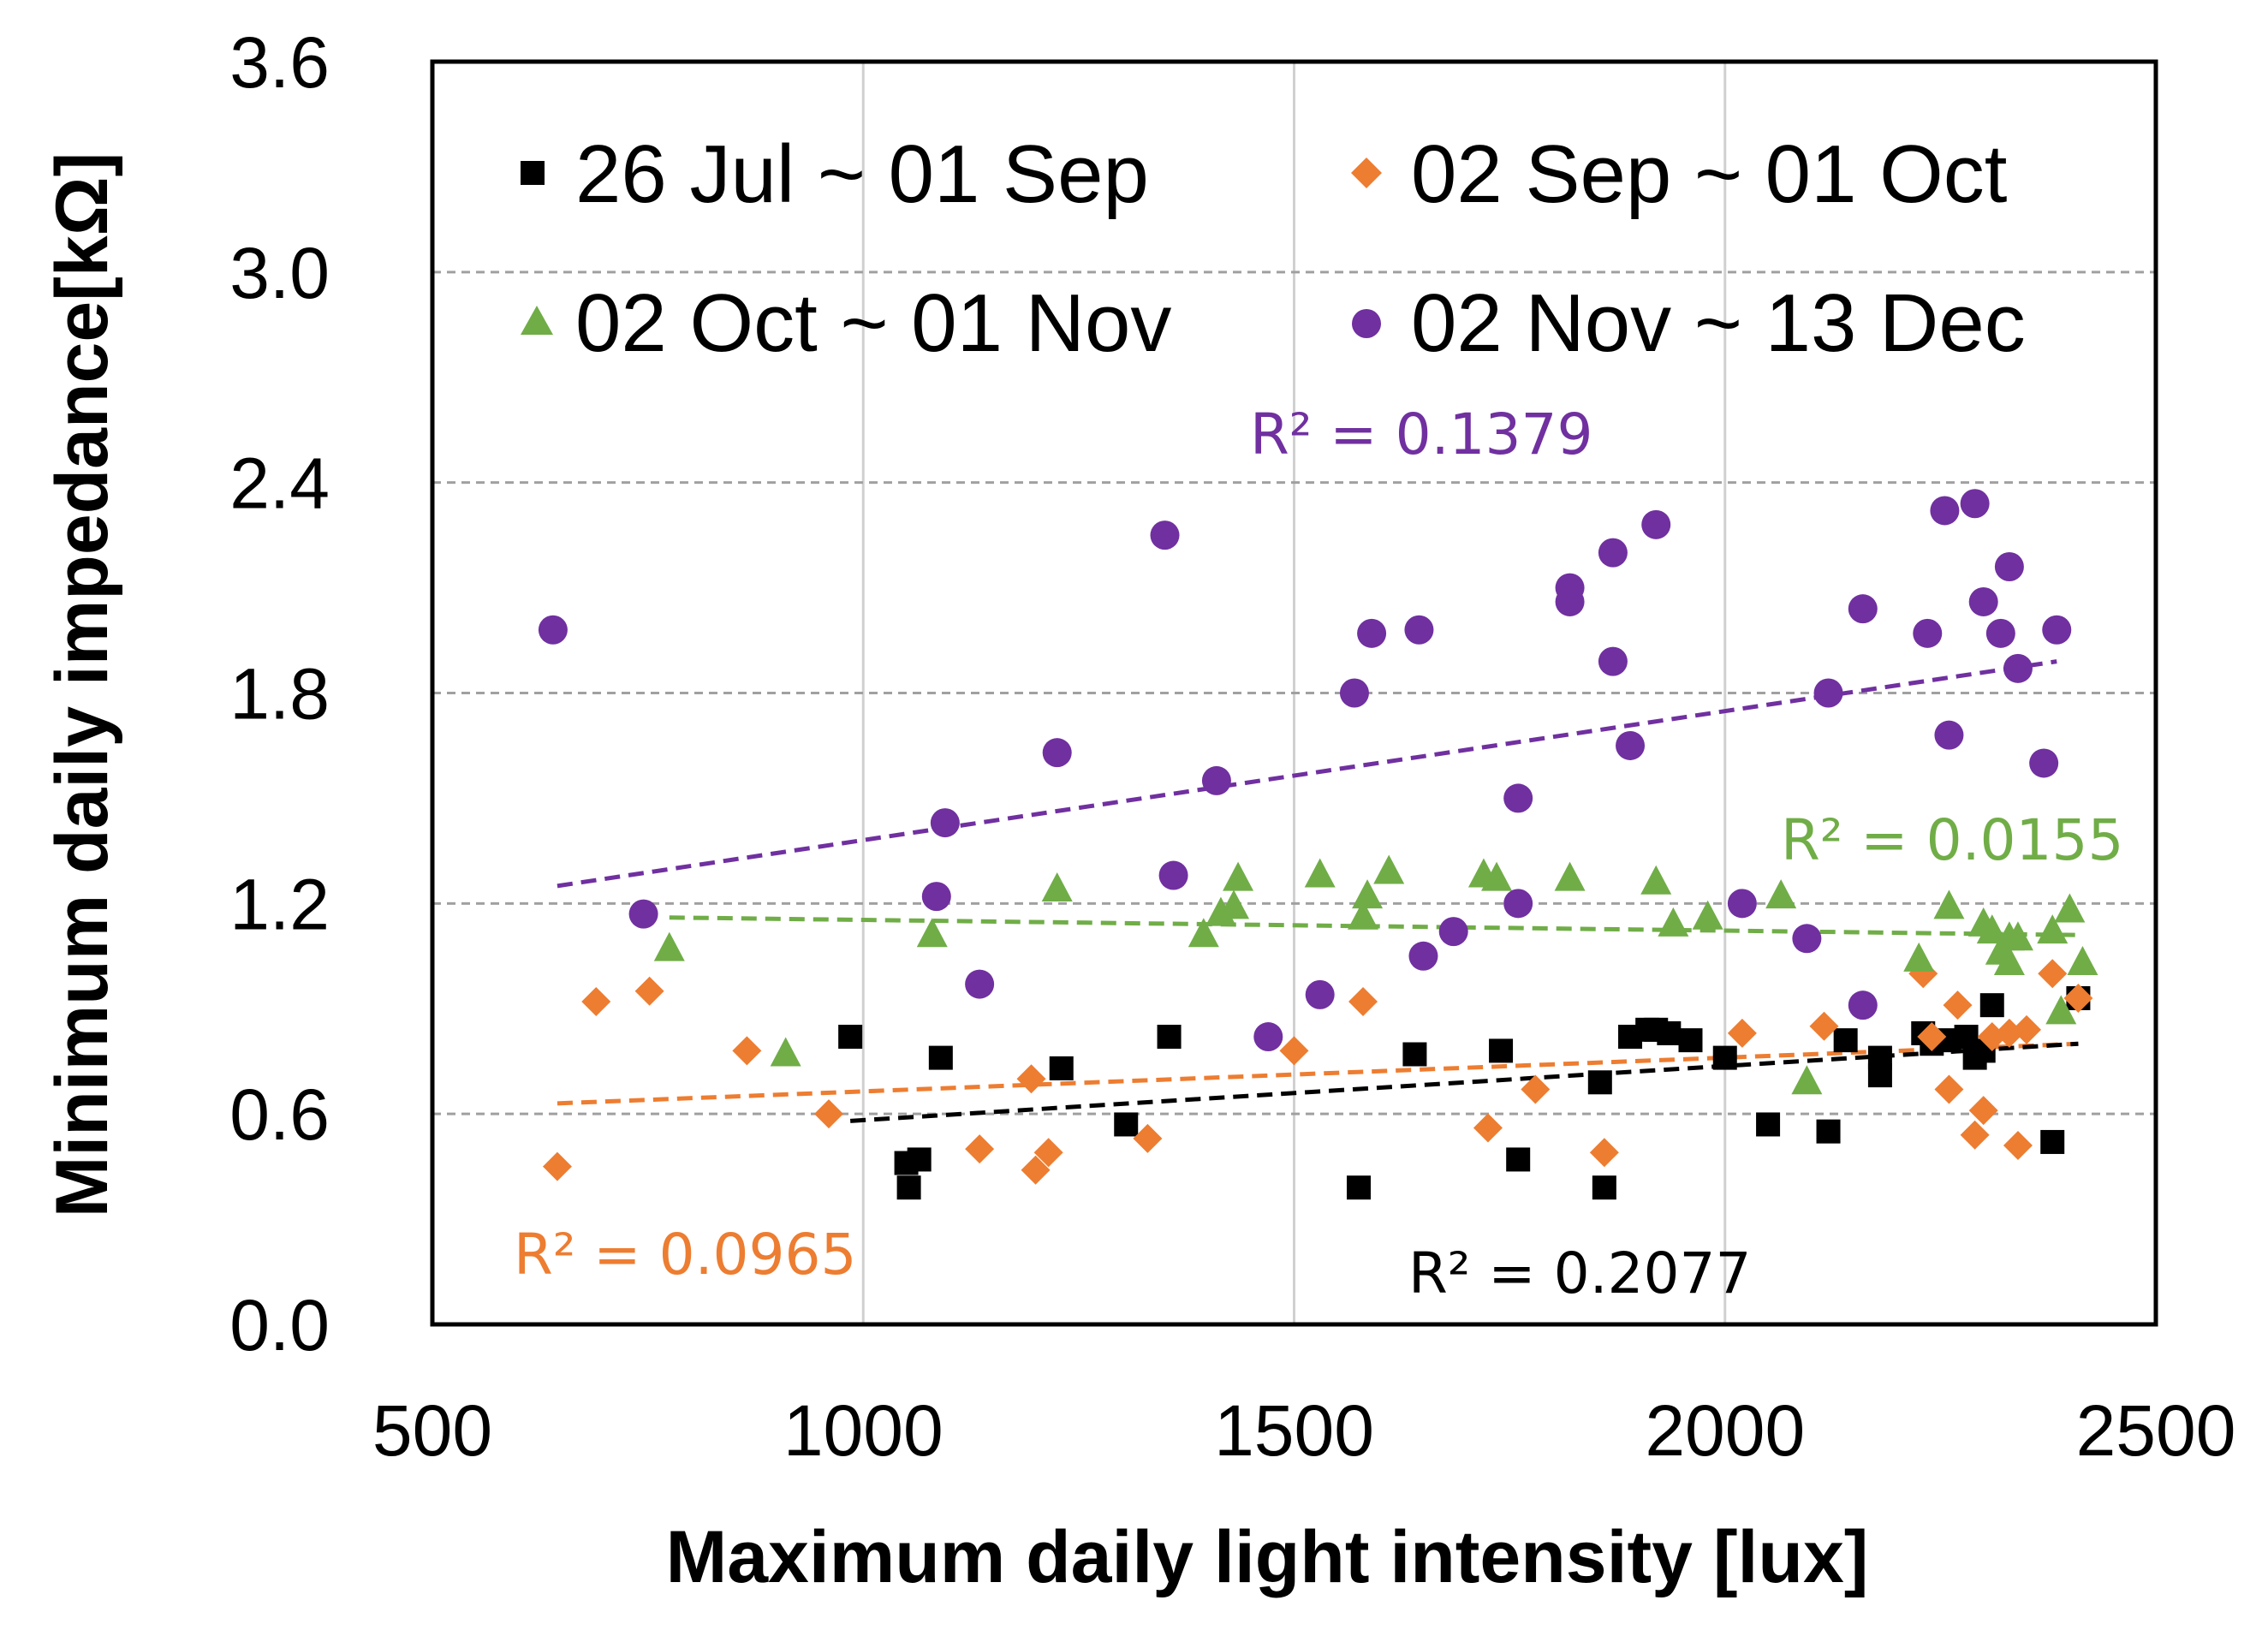 The width and height of the screenshot is (2268, 1630). Describe the element at coordinates (1267, 1557) in the screenshot. I see `x-axis-title: Maximum daily light intensity [lux]` at that location.